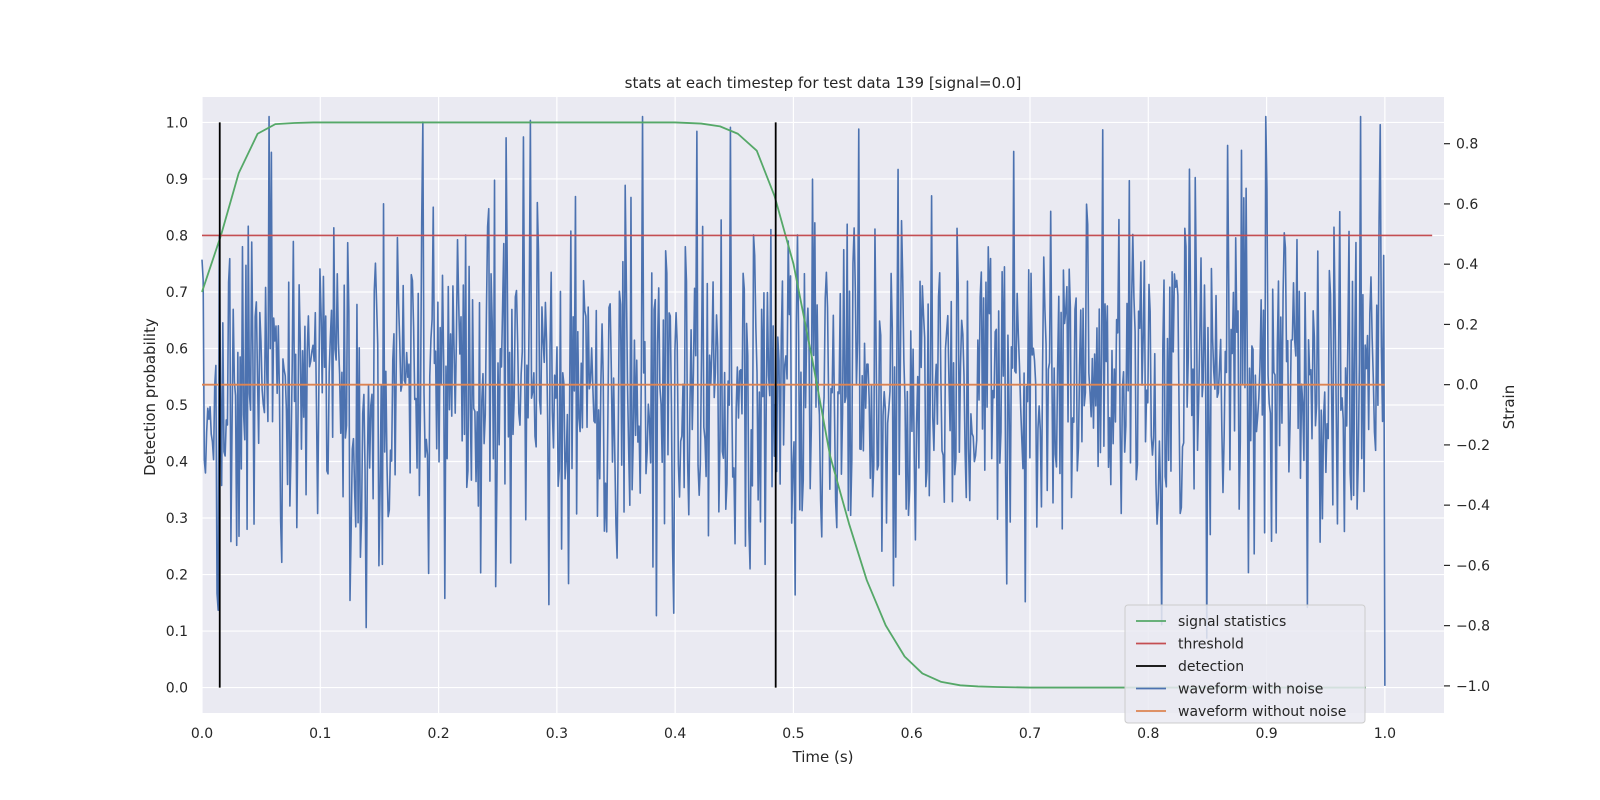  What do you see at coordinates (1211, 667) in the screenshot?
I see `legend-entry: detection` at bounding box center [1211, 667].